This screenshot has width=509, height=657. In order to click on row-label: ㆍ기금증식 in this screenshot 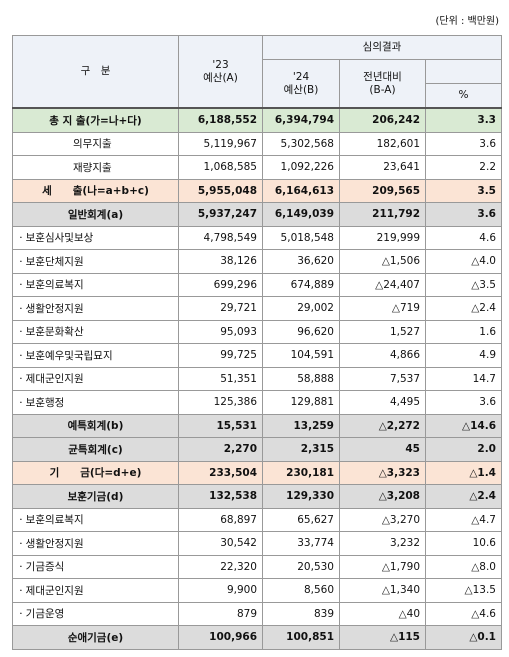, I will do `click(95, 566)`.